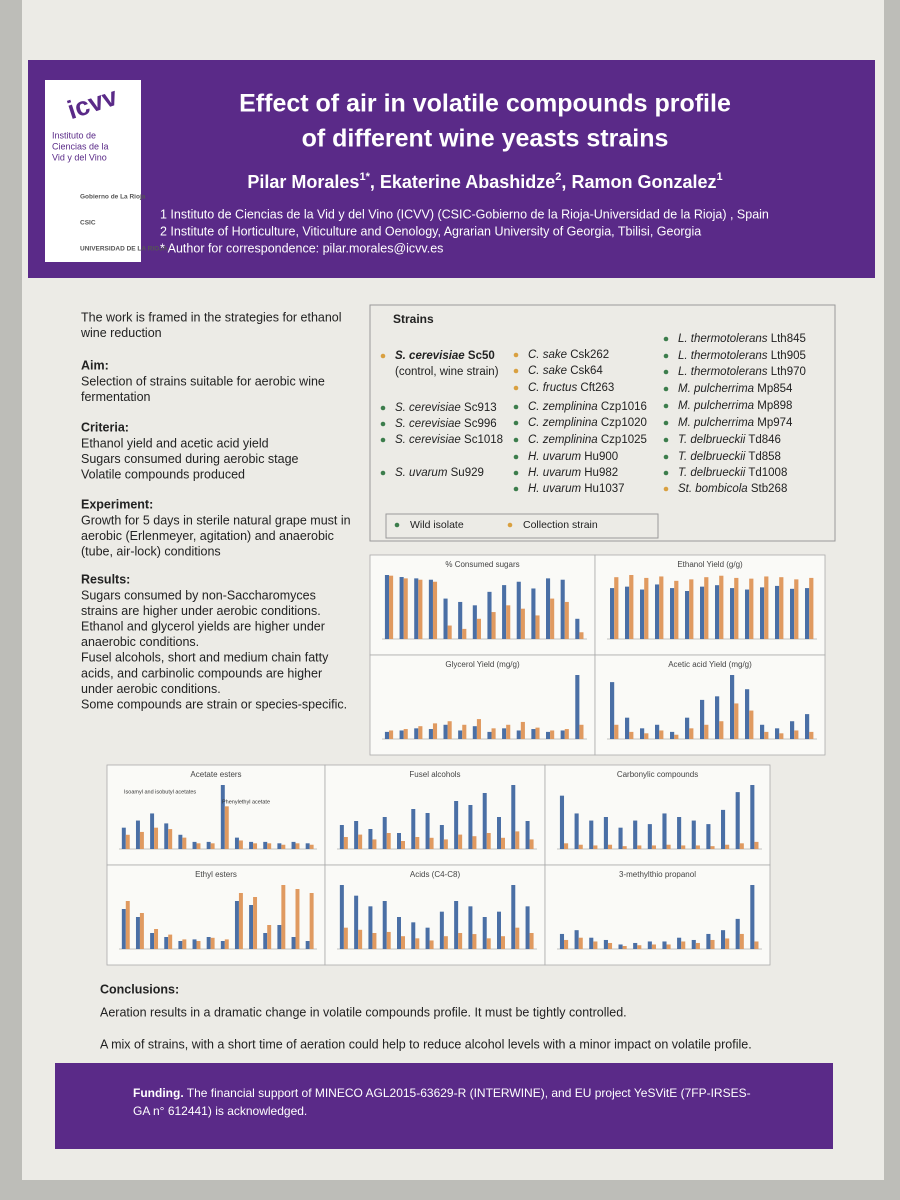  I want to click on logo-line: Ciencias de la, so click(80, 146).